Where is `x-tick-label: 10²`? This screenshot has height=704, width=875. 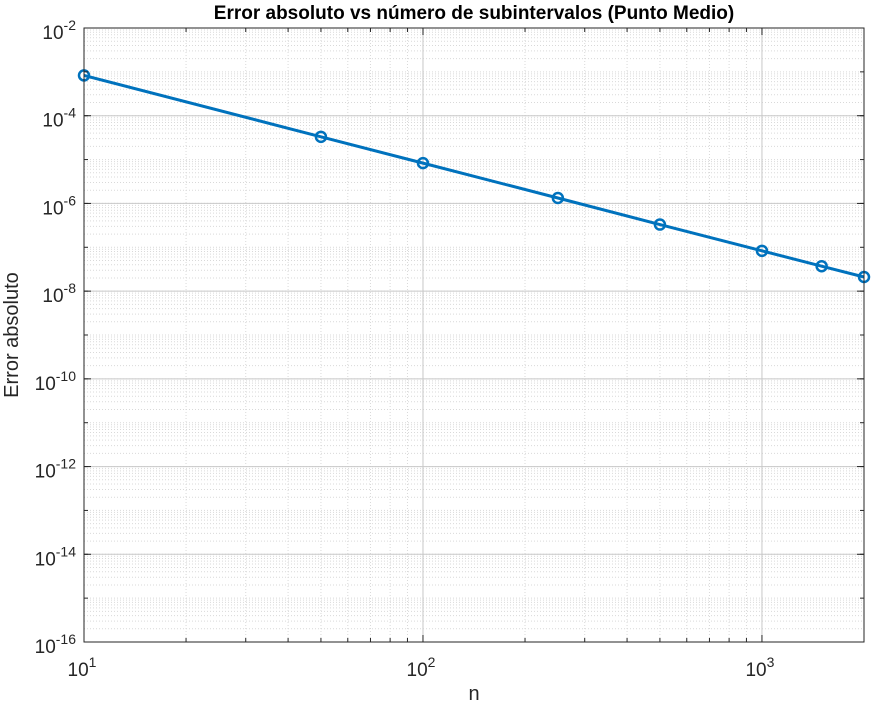 x-tick-label: 10² is located at coordinates (421, 667).